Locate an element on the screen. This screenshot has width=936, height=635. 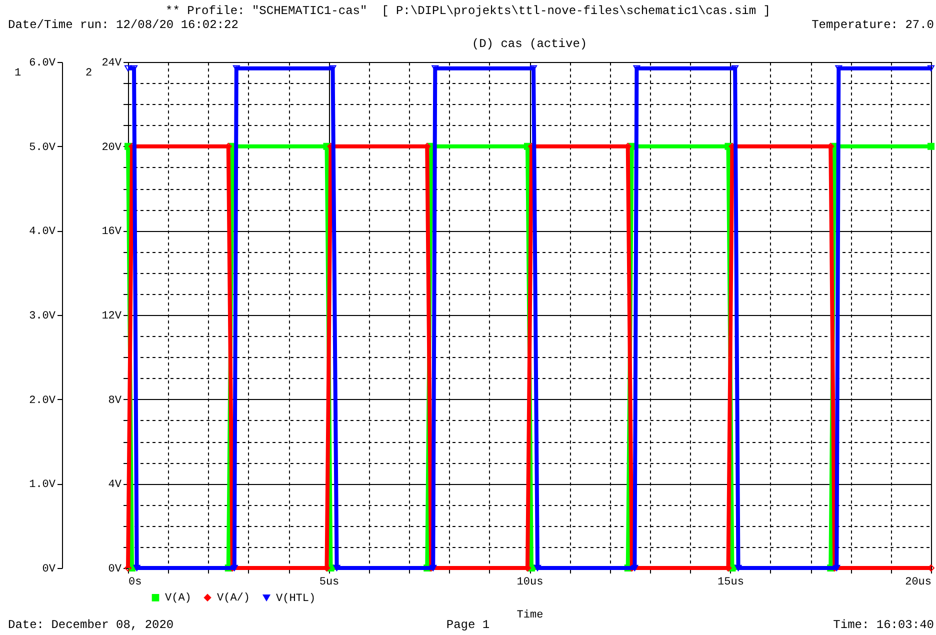
y2-tick-label: 20V is located at coordinates (112, 148).